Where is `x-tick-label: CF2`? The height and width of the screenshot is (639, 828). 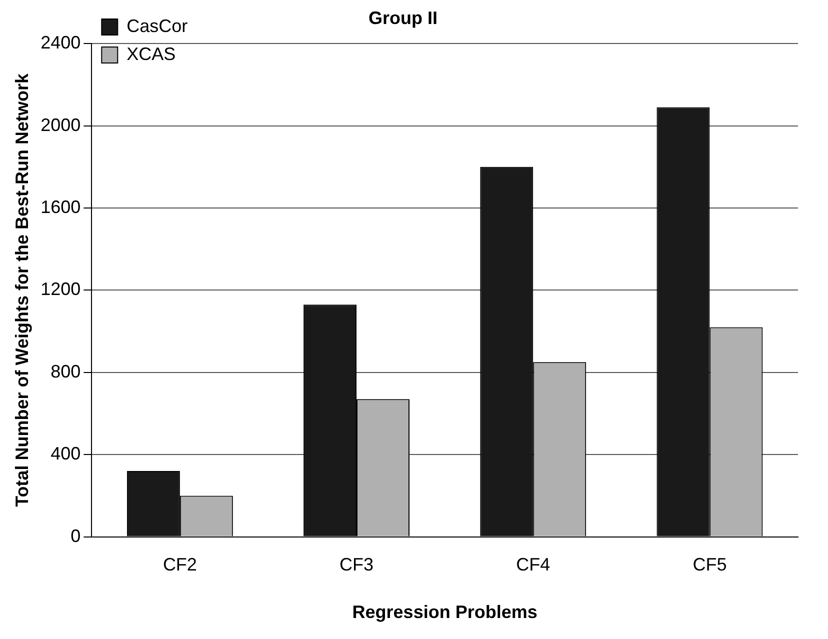 x-tick-label: CF2 is located at coordinates (179, 564).